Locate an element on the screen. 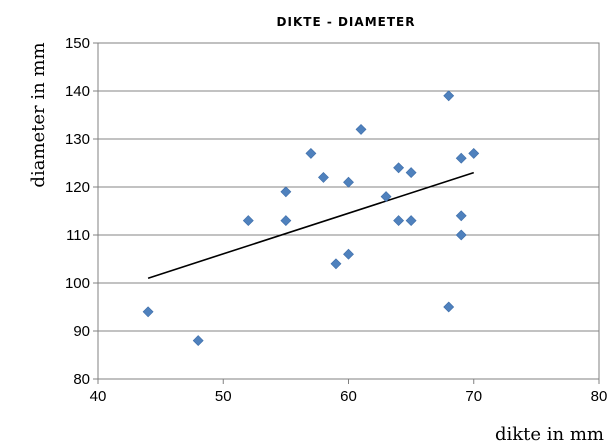 This screenshot has width=609, height=446. trendline is located at coordinates (310, 225).